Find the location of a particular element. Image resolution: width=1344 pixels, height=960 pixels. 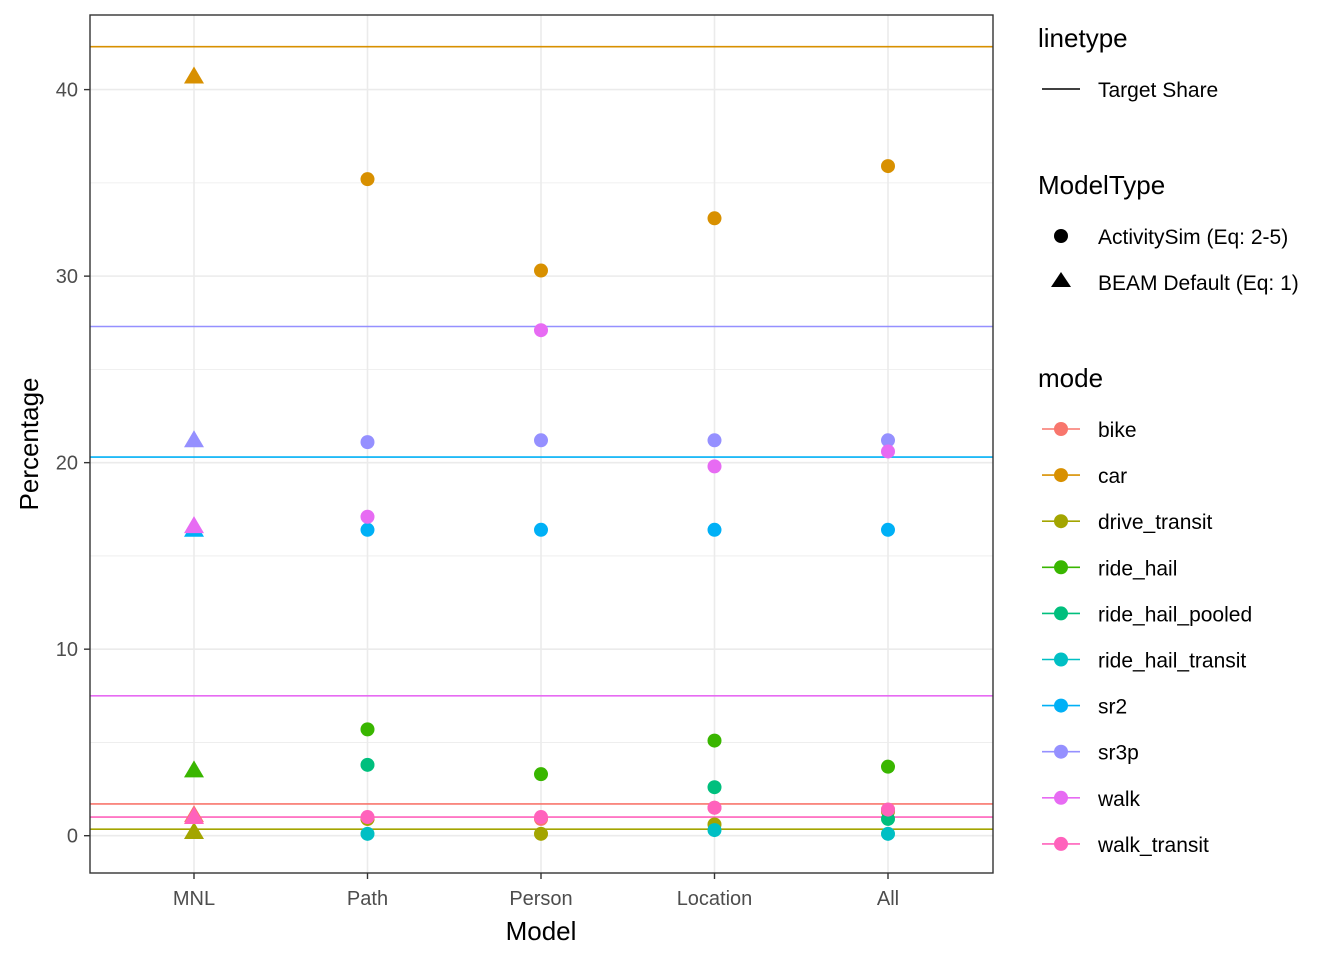

x-axis: MNL Path Person Location All is located at coordinates (536, 891).